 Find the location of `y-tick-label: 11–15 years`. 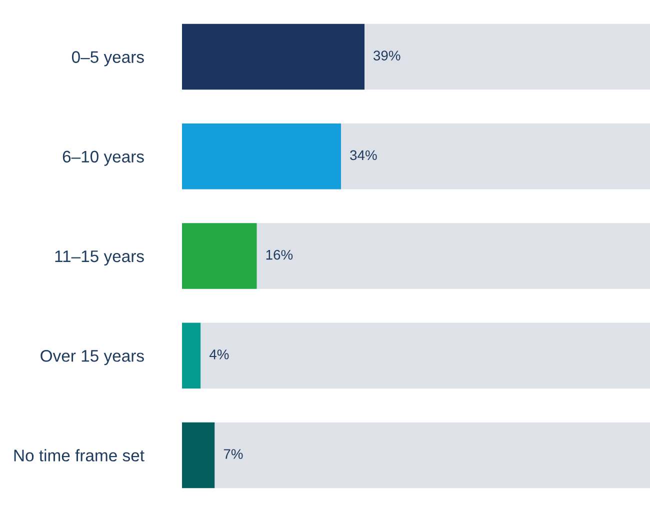

y-tick-label: 11–15 years is located at coordinates (99, 258).